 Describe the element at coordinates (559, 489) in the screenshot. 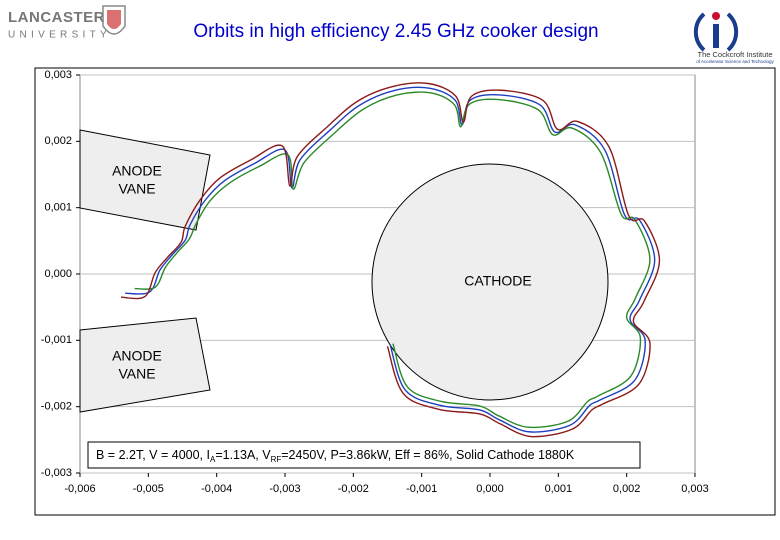

I see `x-tick-label: 0,001` at that location.